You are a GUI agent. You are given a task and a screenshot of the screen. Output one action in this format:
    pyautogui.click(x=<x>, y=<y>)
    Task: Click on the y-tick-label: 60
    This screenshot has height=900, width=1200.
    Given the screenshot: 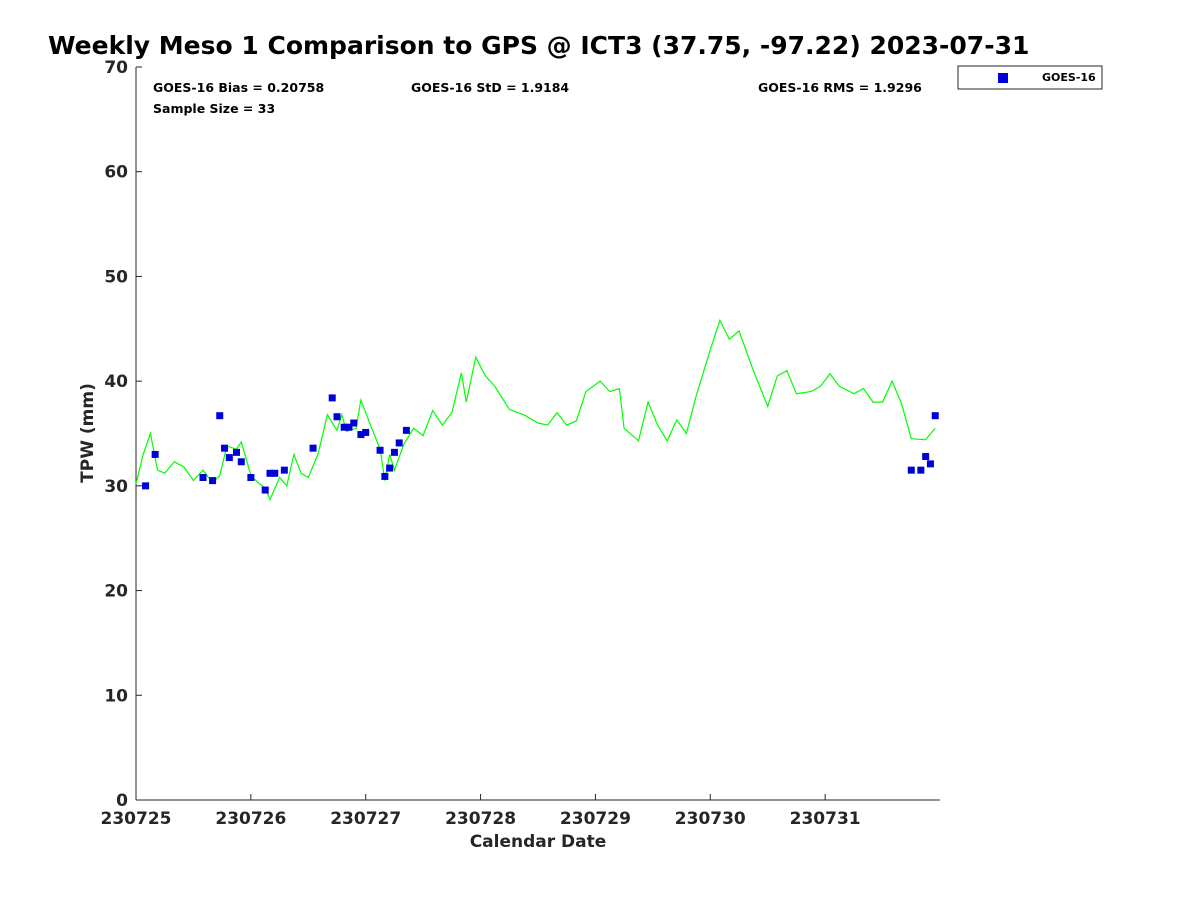 What is the action you would take?
    pyautogui.click(x=116, y=173)
    